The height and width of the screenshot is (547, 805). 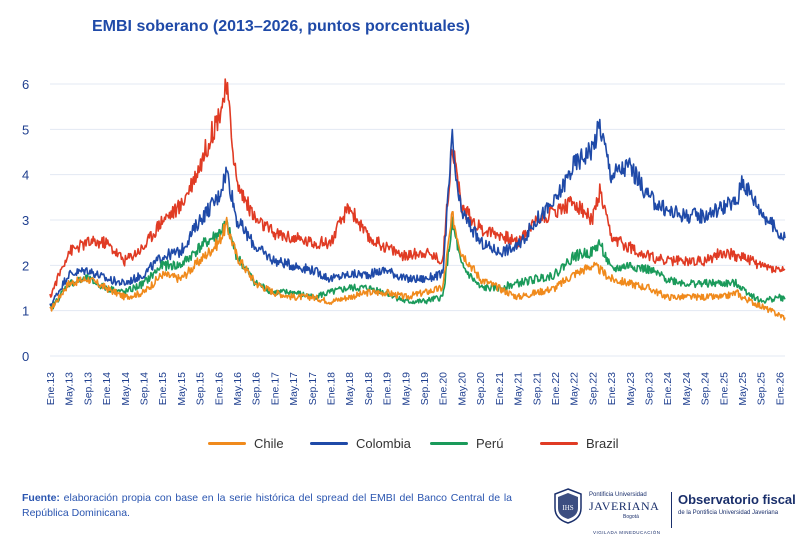 What do you see at coordinates (369, 388) in the screenshot?
I see `x-tick-label: Sep.18` at bounding box center [369, 388].